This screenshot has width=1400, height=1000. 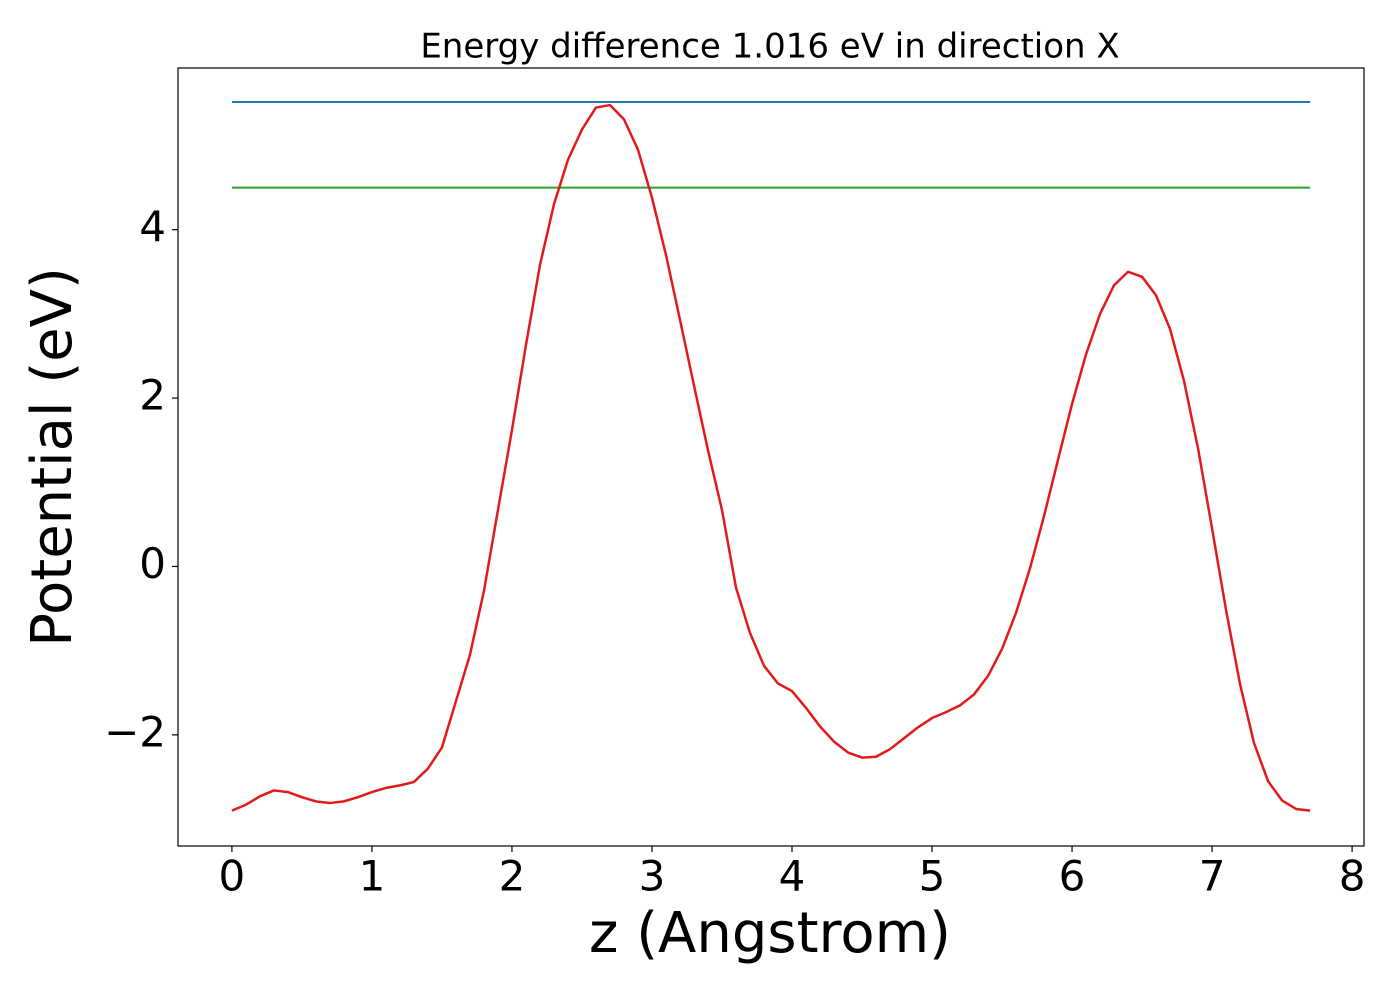 I want to click on x-tick-label: 7, so click(x=1212, y=876).